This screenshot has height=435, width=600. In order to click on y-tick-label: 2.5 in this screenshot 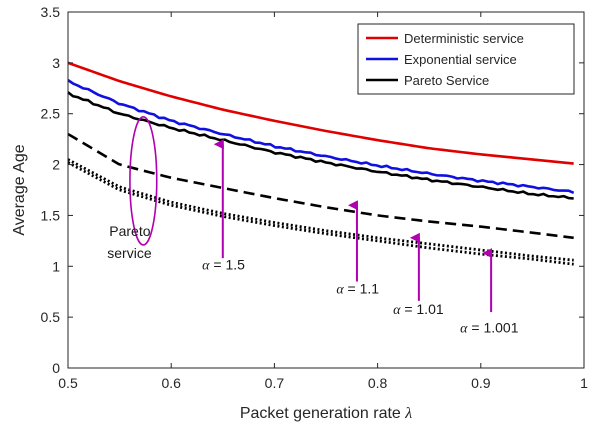, I will do `click(51, 114)`.